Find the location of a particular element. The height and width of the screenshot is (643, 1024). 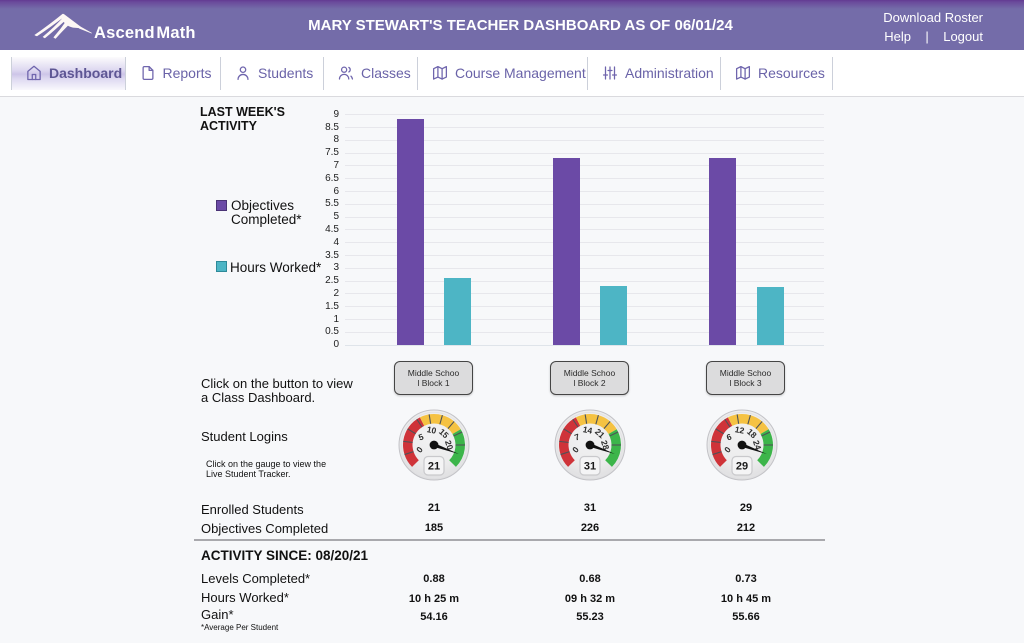

svg-text: 21 is located at coordinates (434, 466).